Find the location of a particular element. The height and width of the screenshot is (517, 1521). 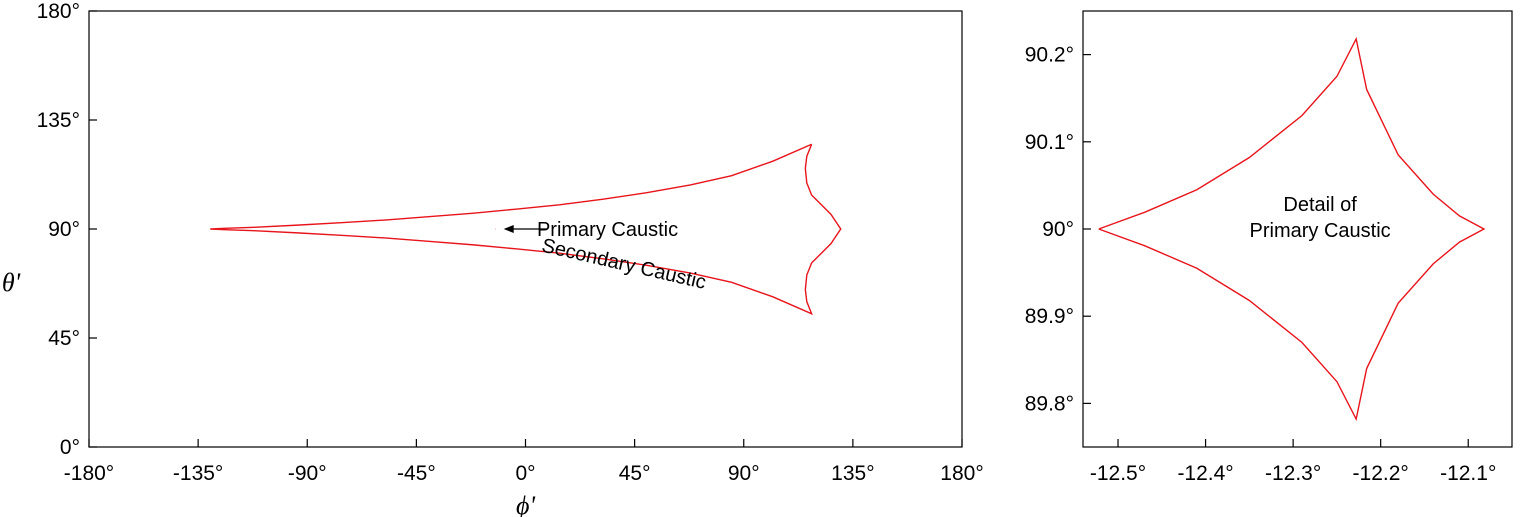

detail-annotation-line-2: Primary Caustic is located at coordinates (1320, 231).